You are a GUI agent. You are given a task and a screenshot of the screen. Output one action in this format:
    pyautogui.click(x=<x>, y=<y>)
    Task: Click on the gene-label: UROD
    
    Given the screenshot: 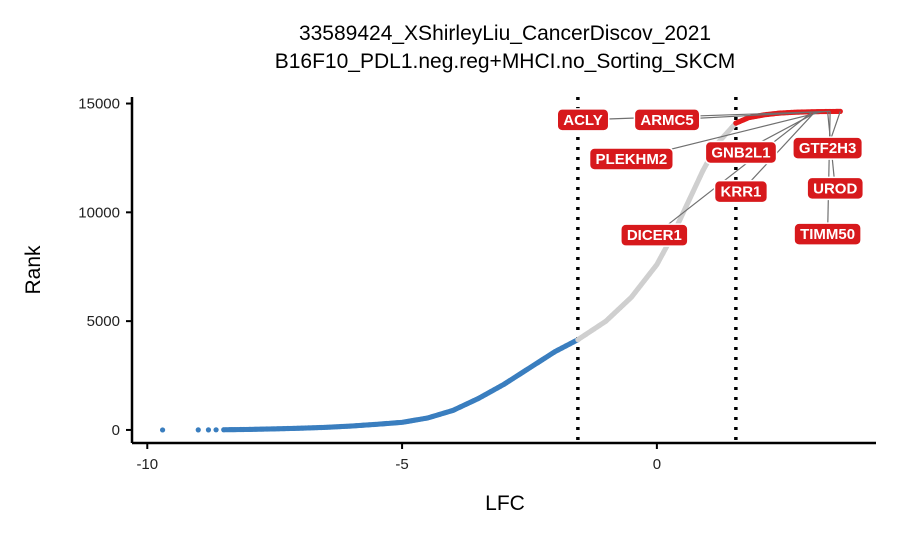 What is the action you would take?
    pyautogui.click(x=835, y=188)
    